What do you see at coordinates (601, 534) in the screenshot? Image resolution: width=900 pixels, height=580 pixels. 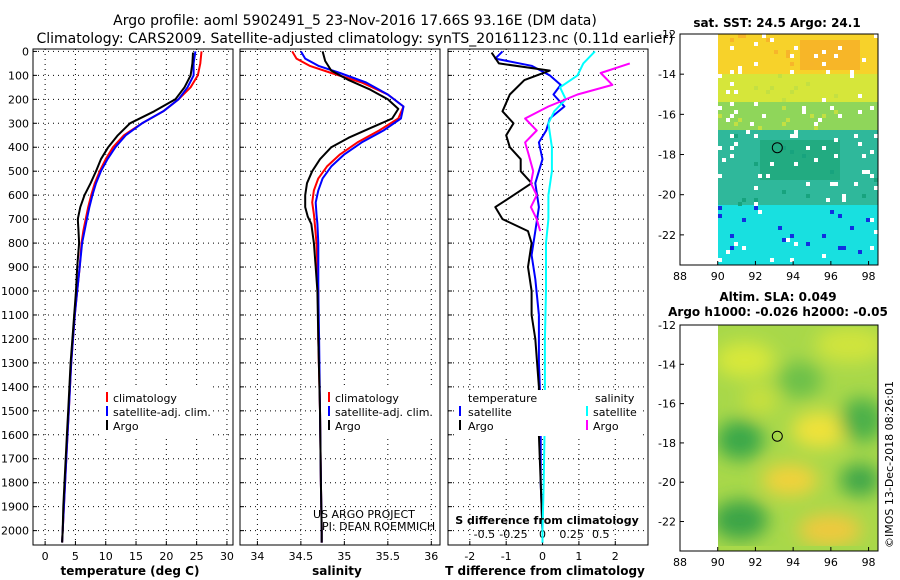 I see `s-tick-label: 0.5` at bounding box center [601, 534].